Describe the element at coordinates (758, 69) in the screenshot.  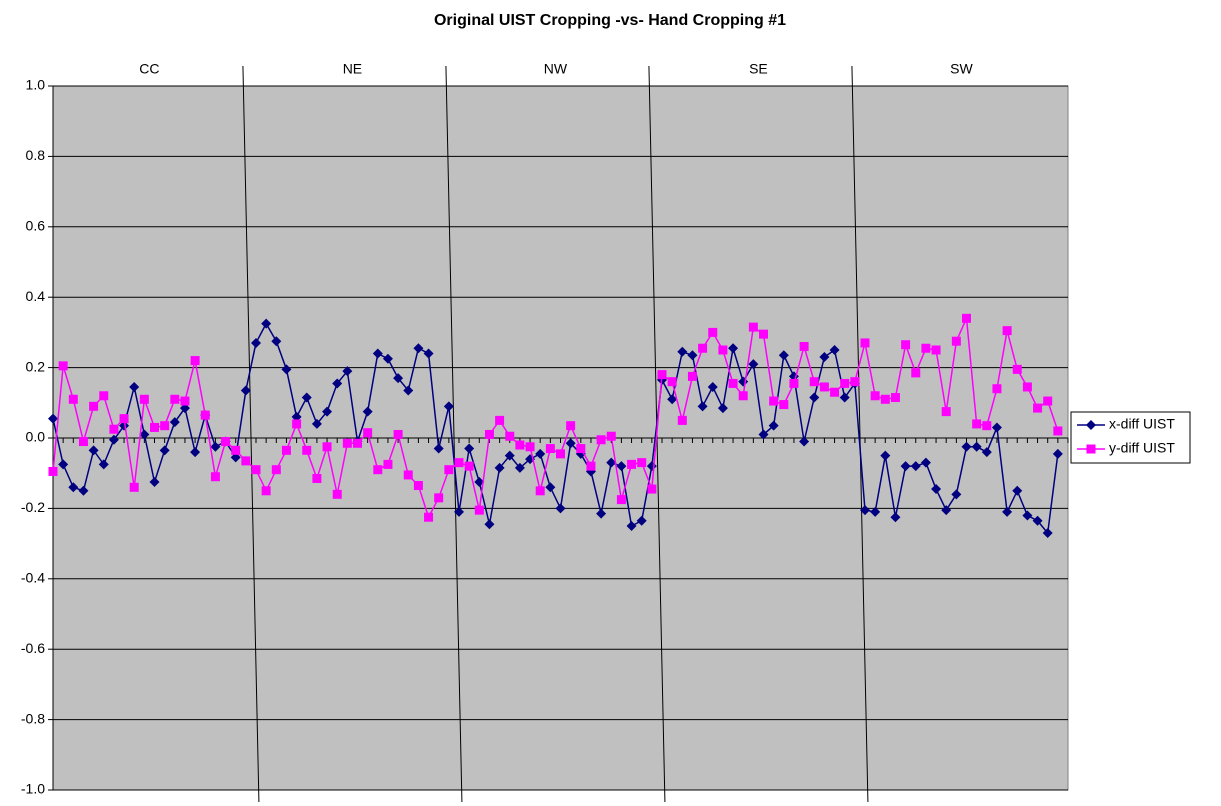
I see `group-label: SE` at that location.